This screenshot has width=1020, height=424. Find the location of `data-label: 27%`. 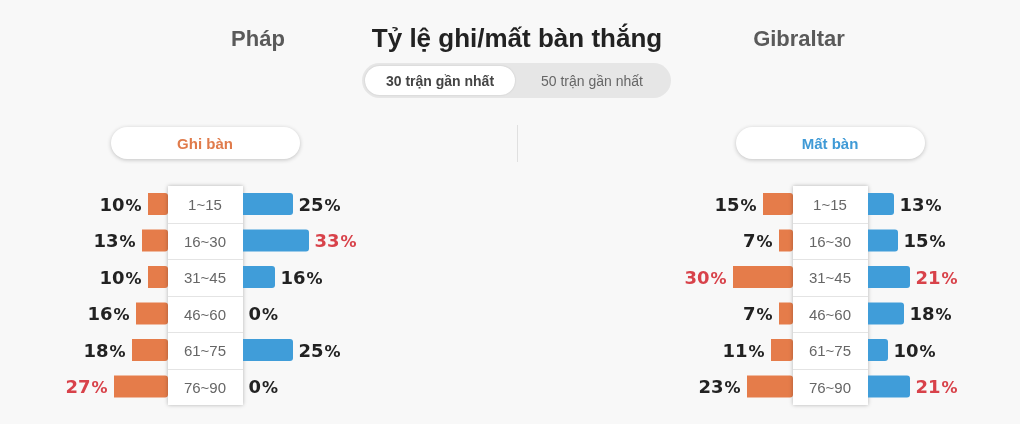

data-label: 27% is located at coordinates (86, 387).